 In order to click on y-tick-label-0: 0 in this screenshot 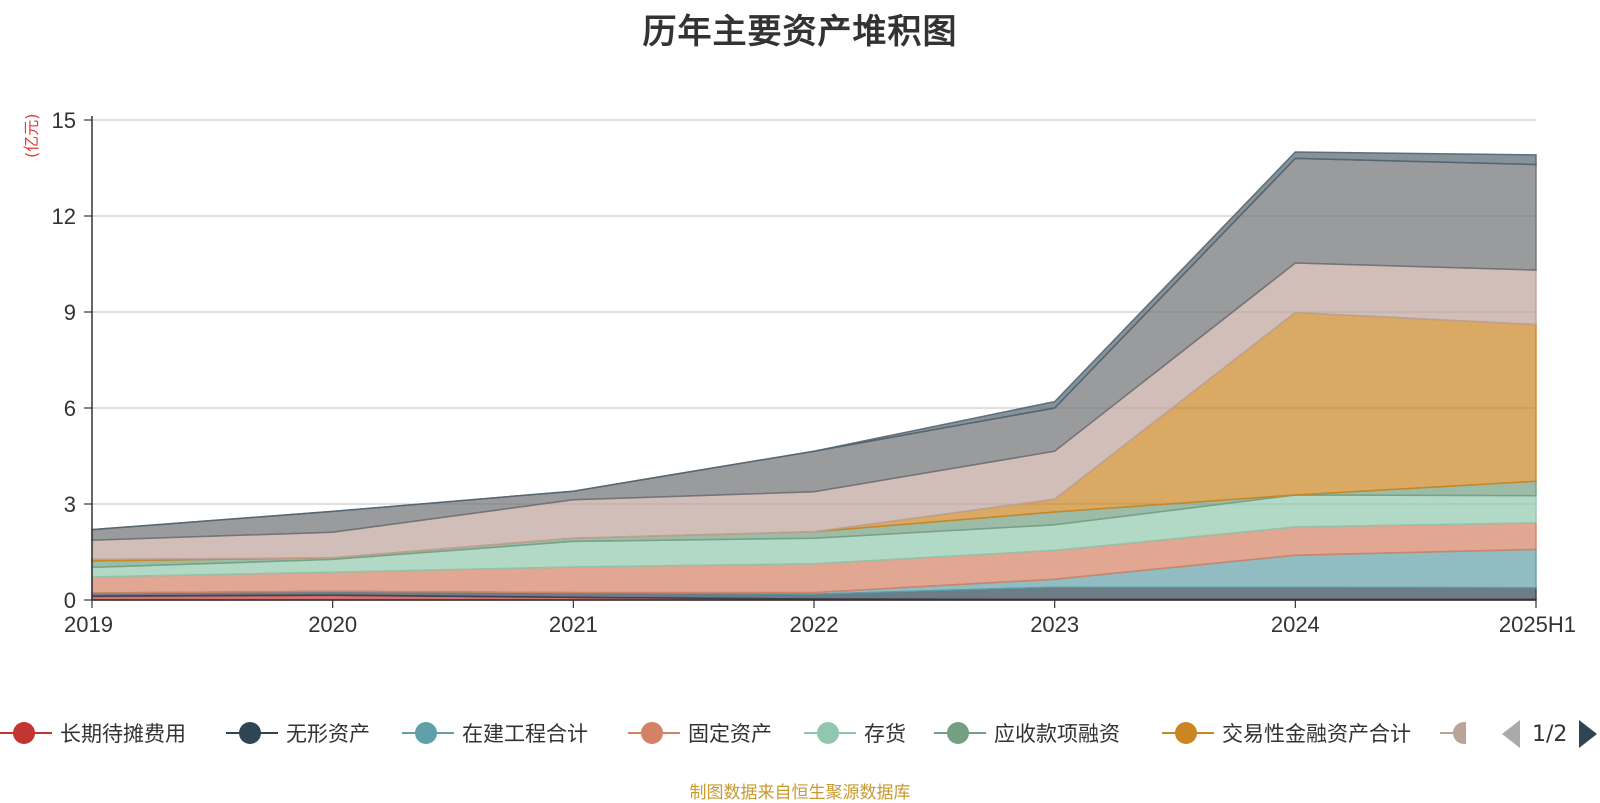, I will do `click(70, 600)`.